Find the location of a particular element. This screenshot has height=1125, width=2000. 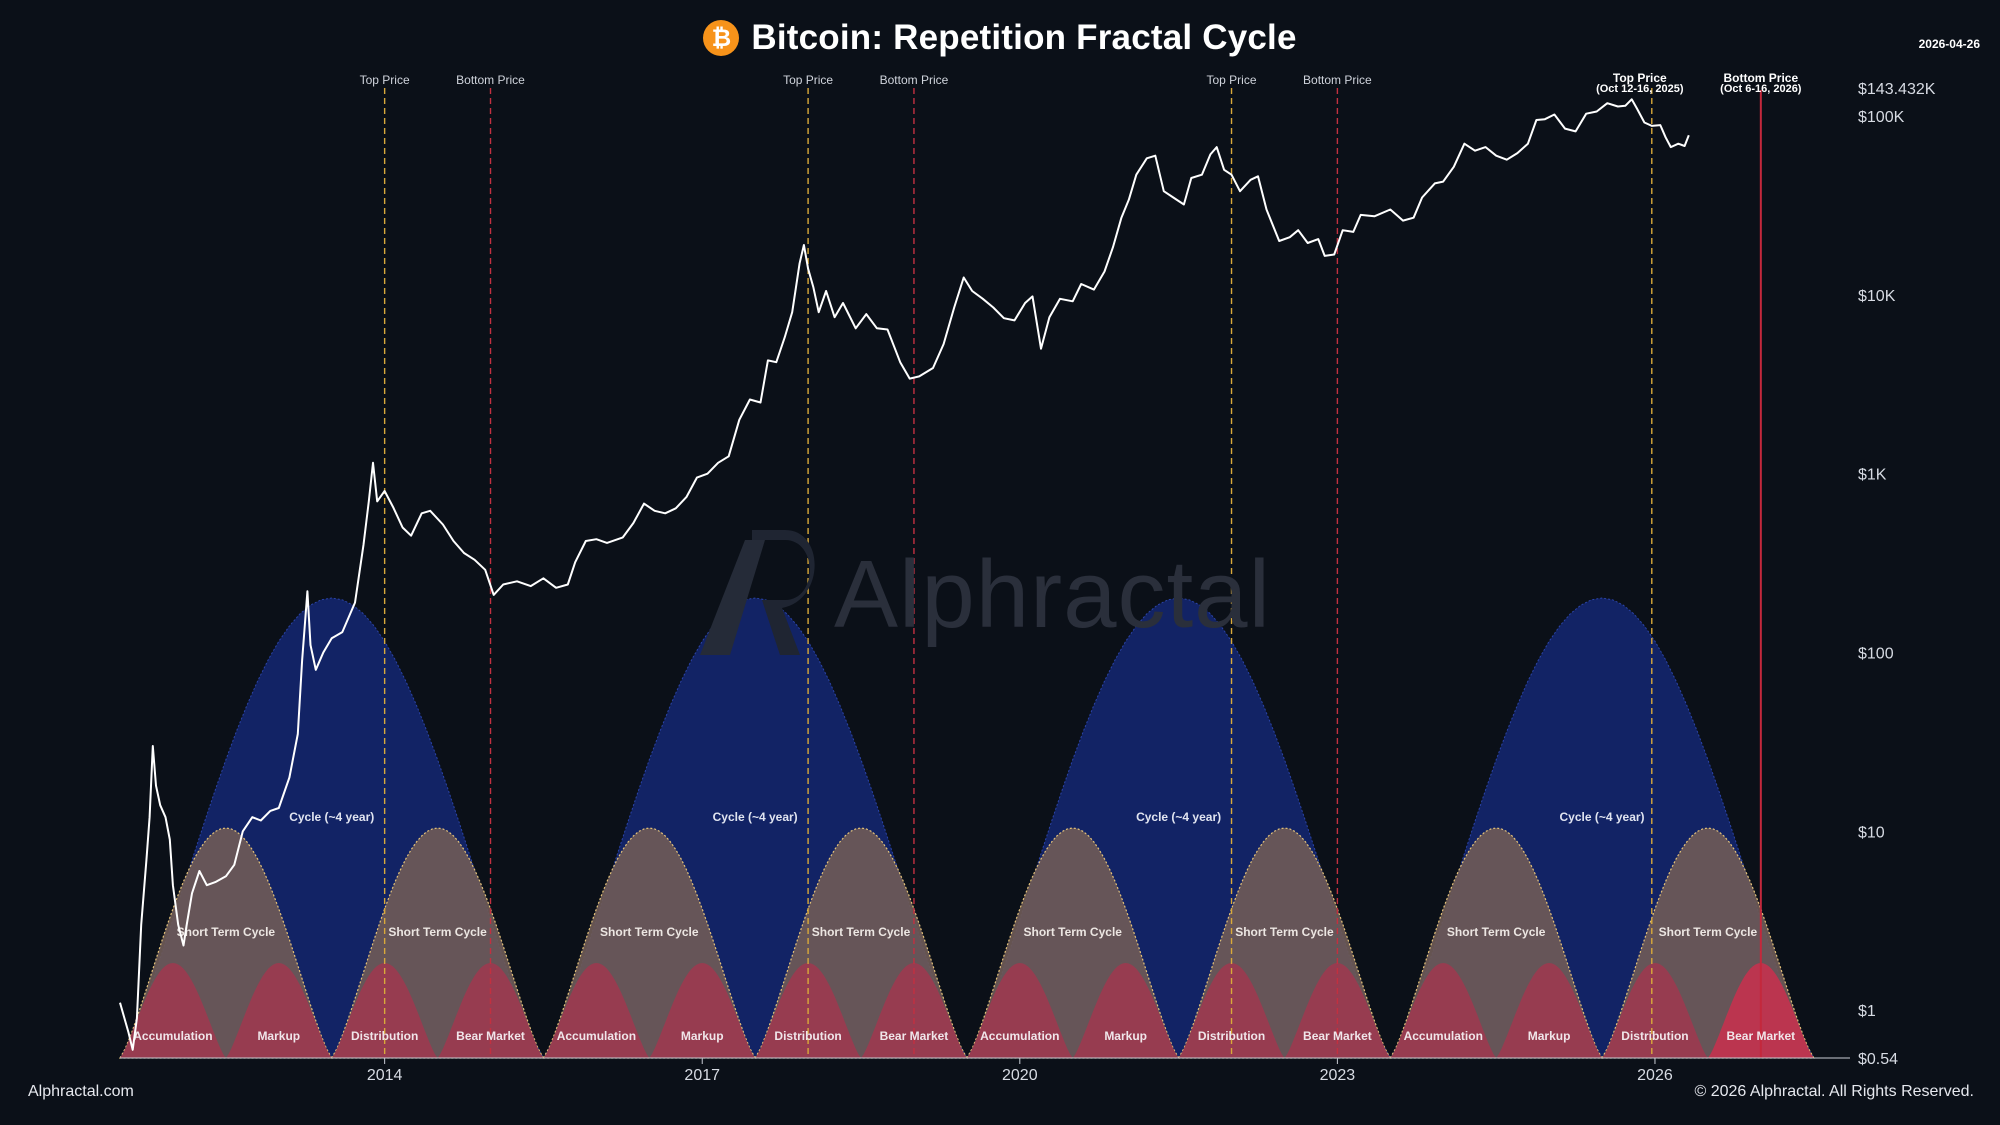

y-tick-label: $10K is located at coordinates (1877, 296).